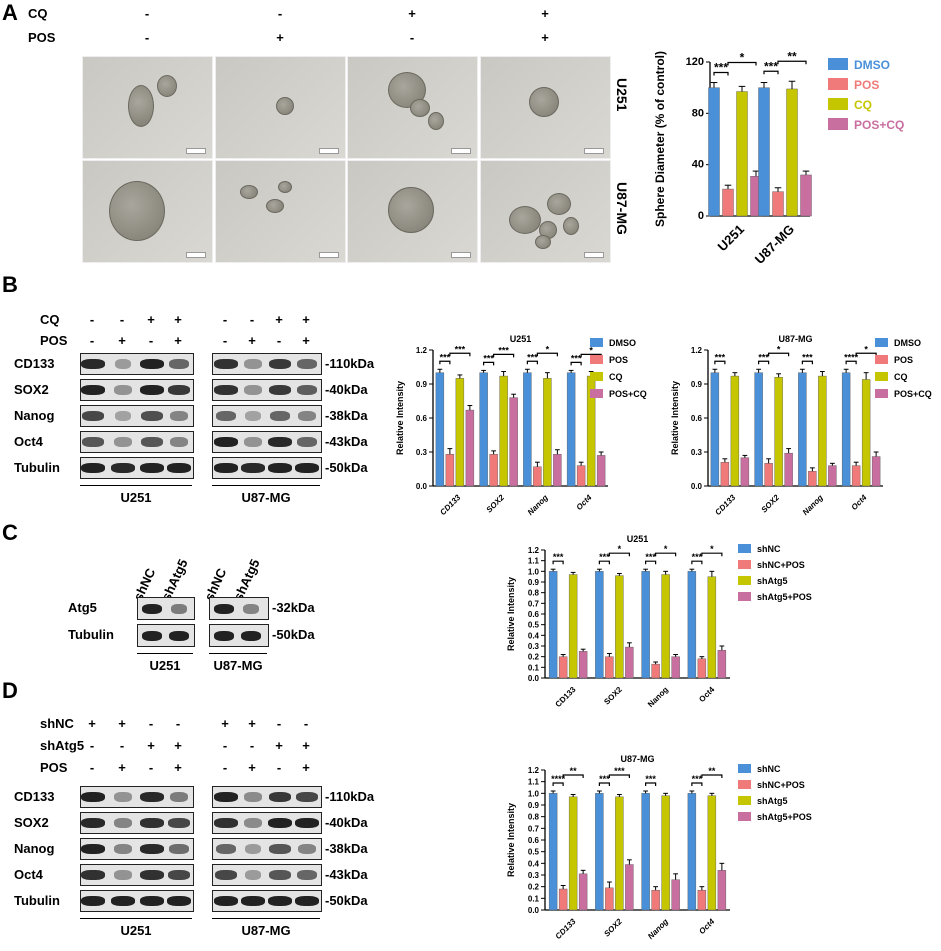  What do you see at coordinates (769, 549) in the screenshot?
I see `legend-entry: shNC` at bounding box center [769, 549].